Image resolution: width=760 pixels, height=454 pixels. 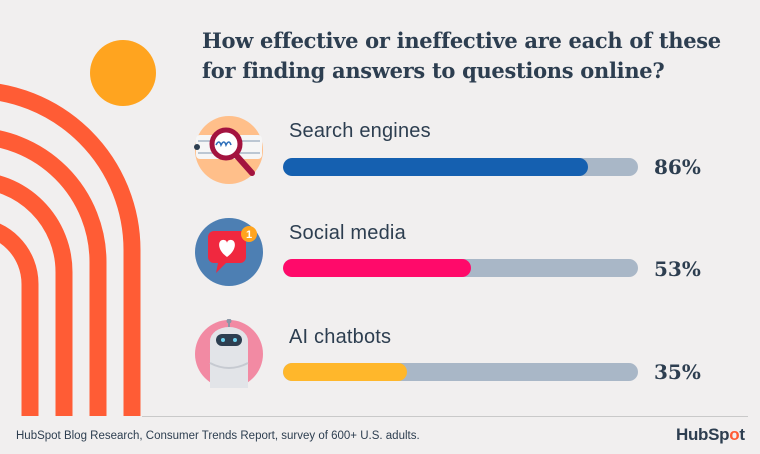 I want to click on brand-text-start: HubSp, so click(x=703, y=434).